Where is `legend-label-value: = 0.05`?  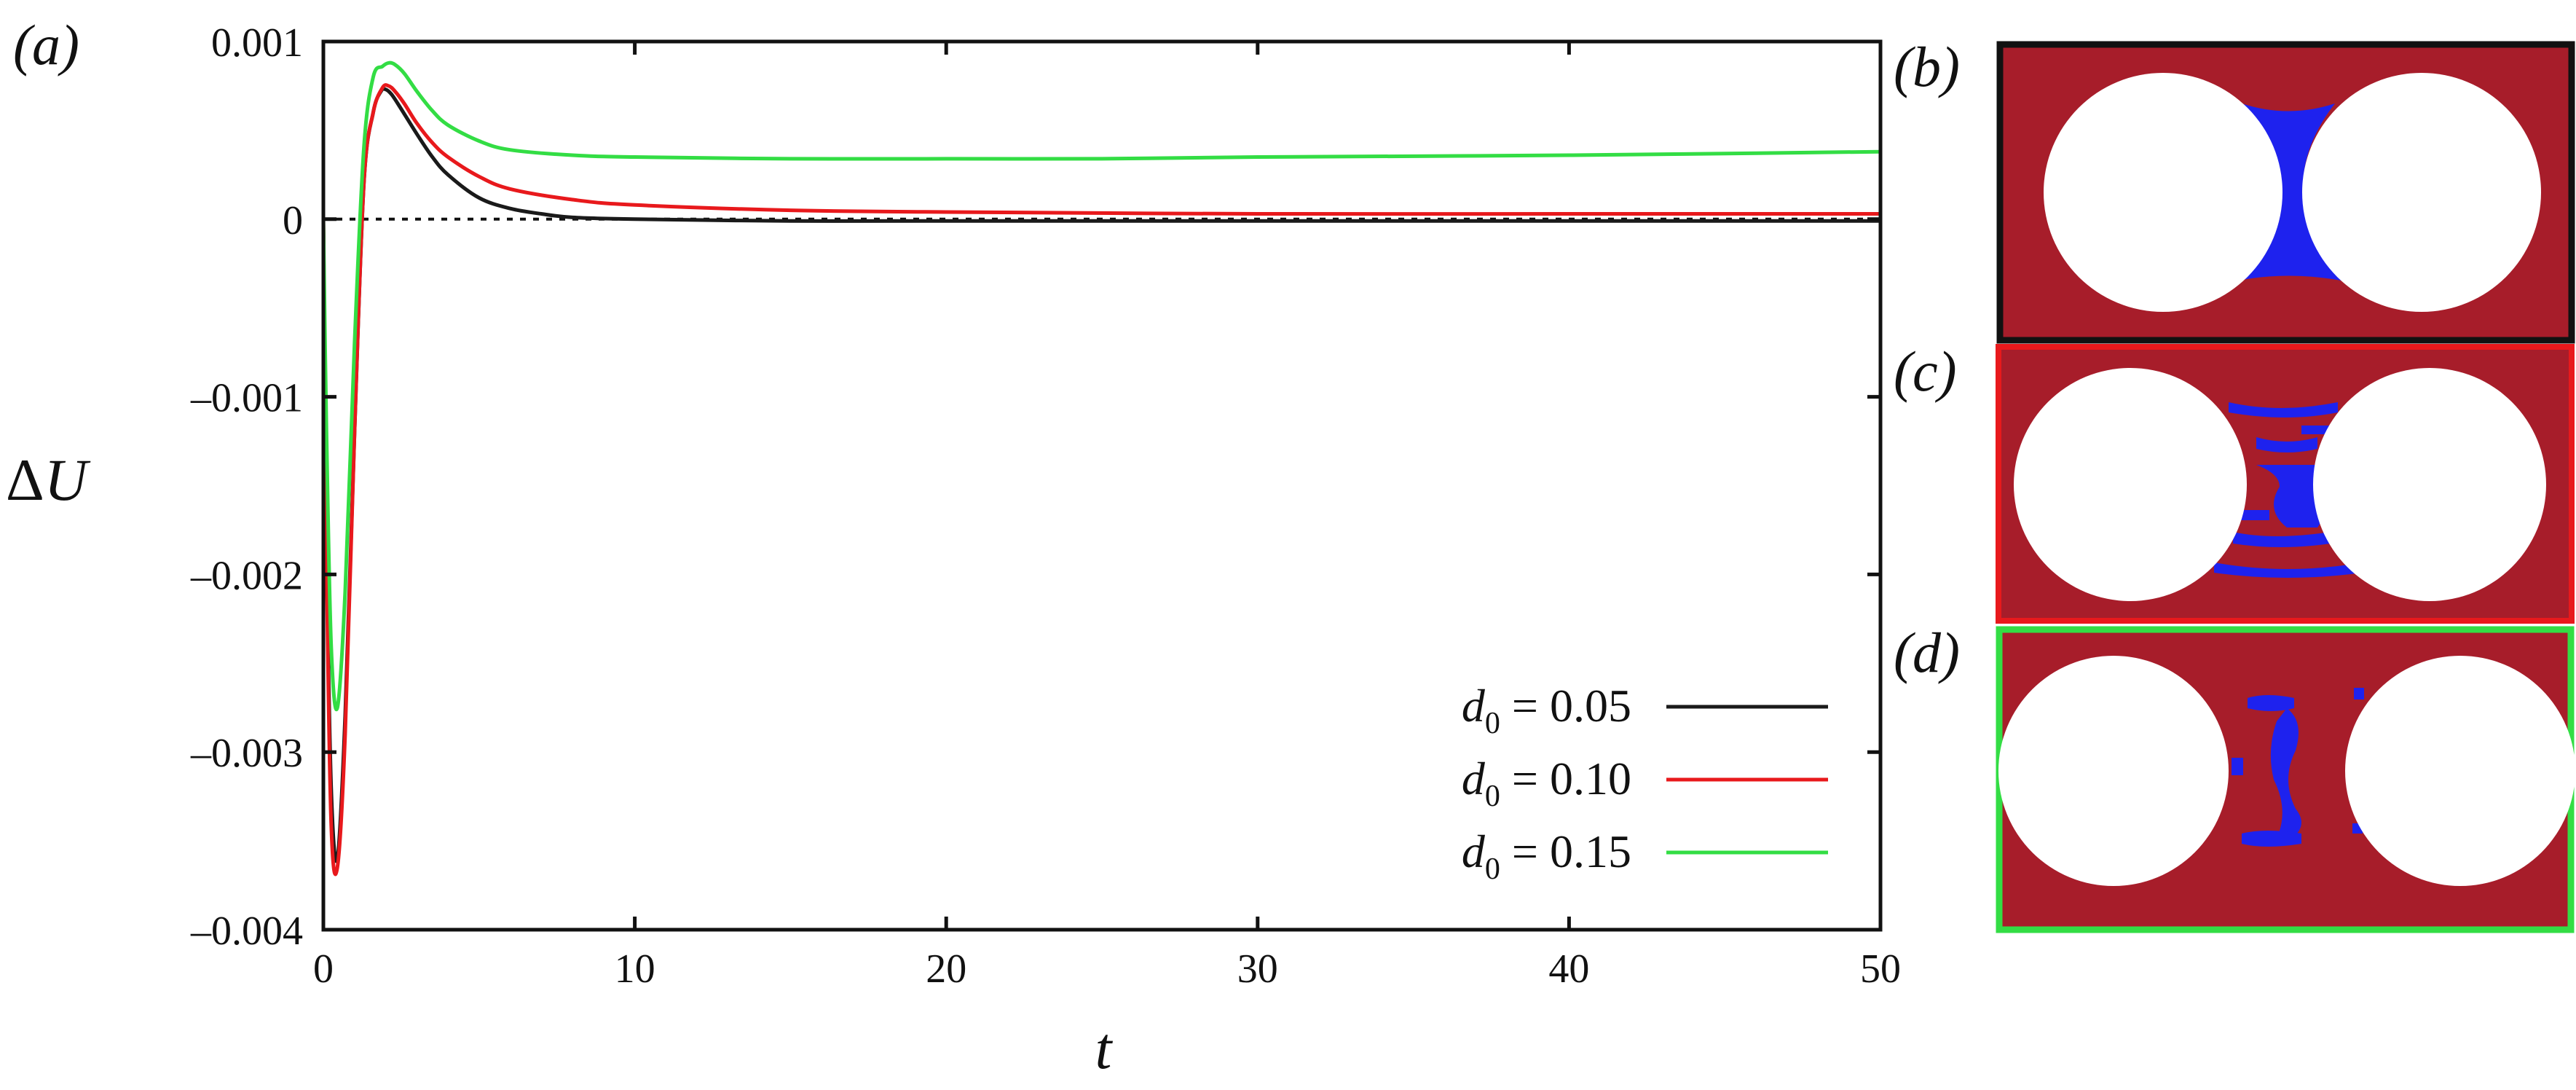
legend-label-value: = 0.05 is located at coordinates (1565, 706).